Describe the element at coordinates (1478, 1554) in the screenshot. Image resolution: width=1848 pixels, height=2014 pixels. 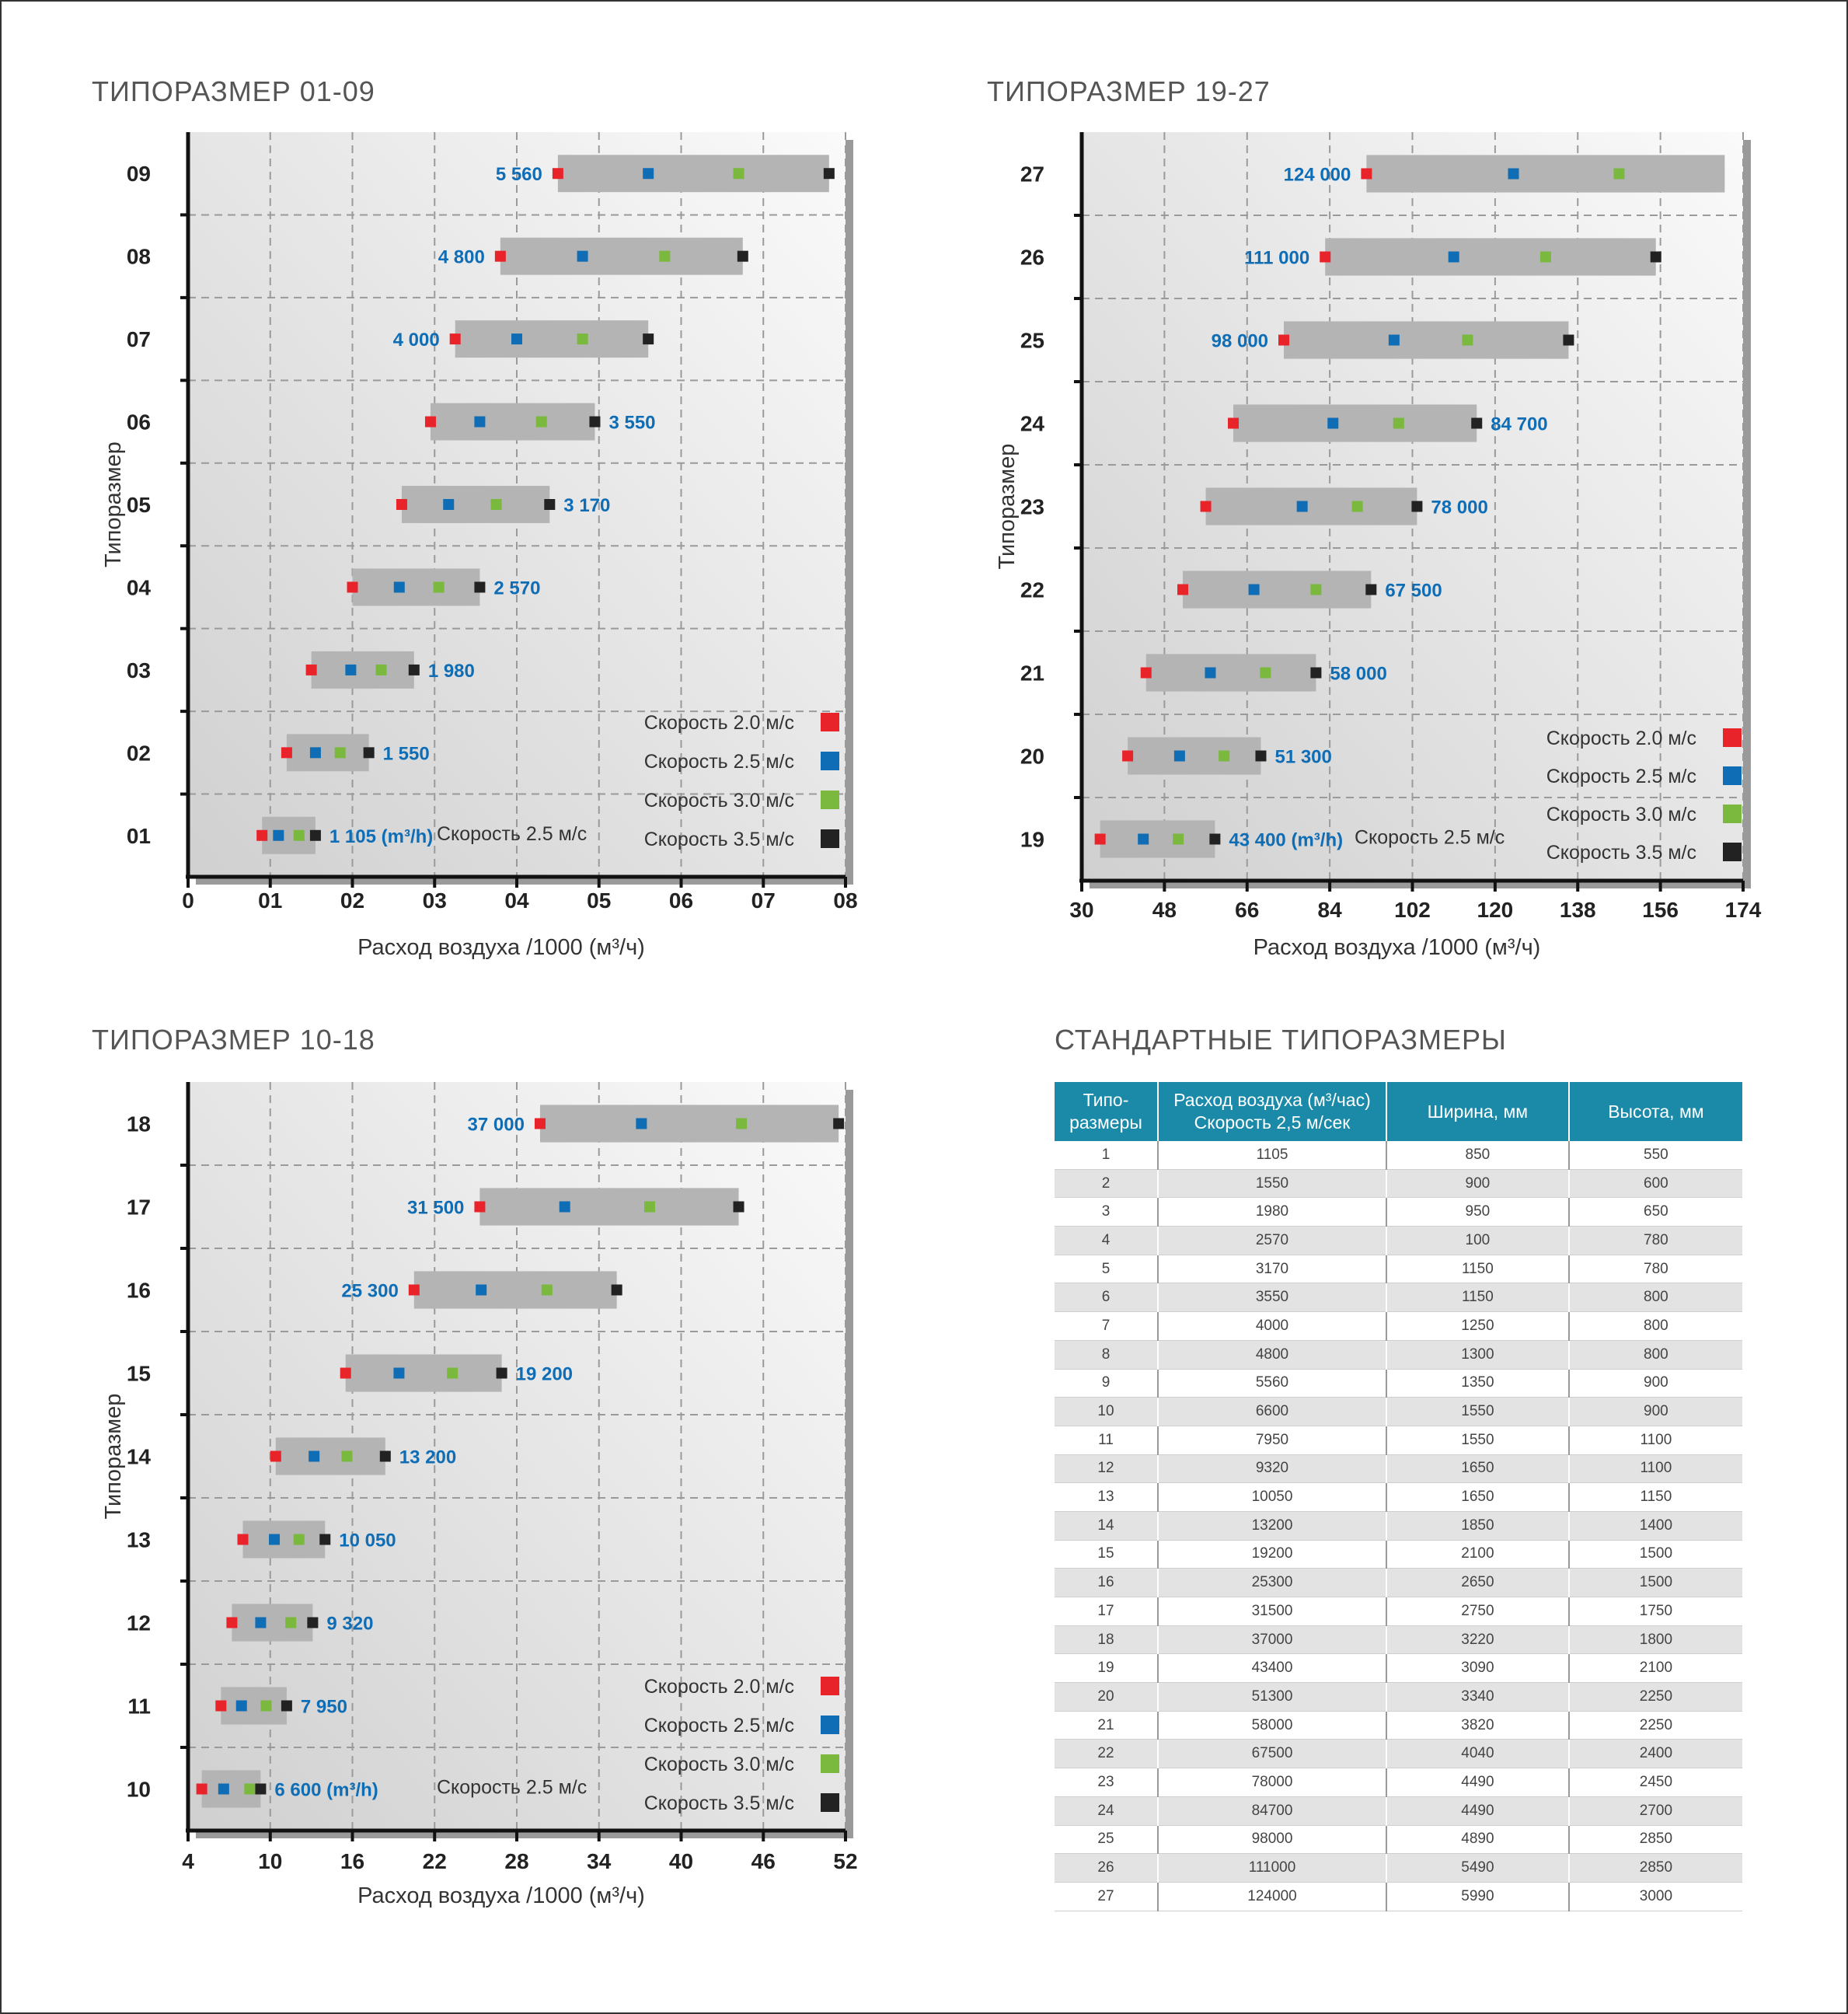
I see `table-cell: 2100` at that location.